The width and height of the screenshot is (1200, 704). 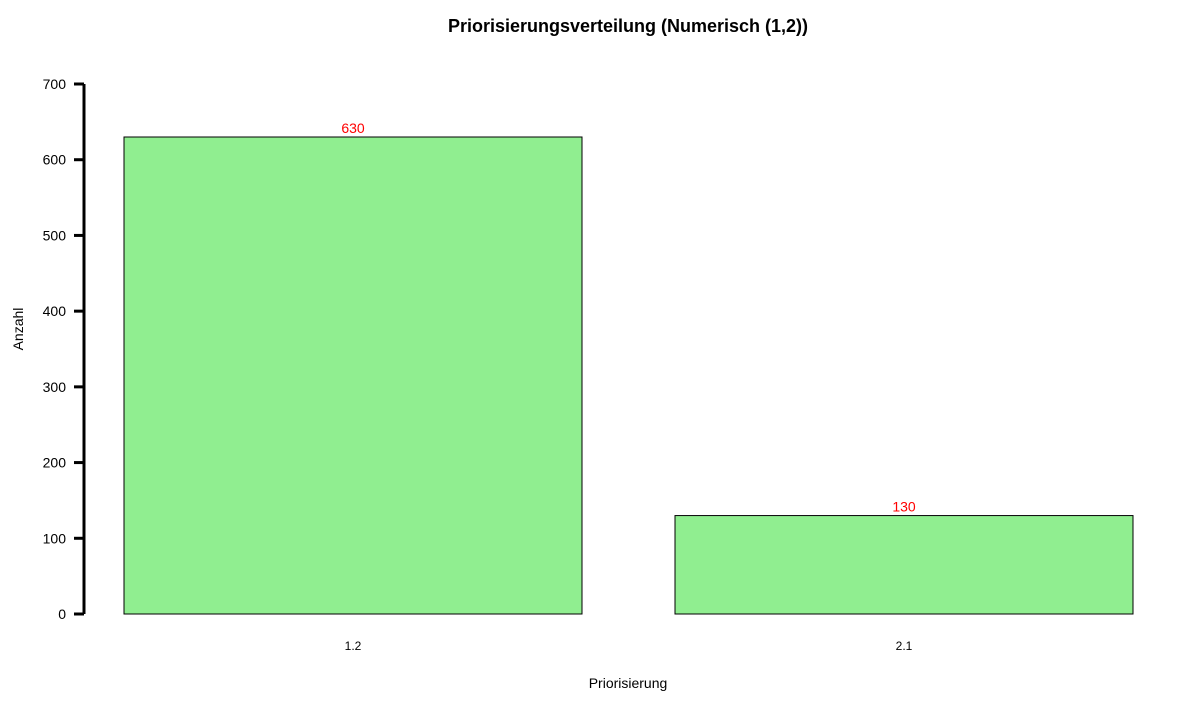 What do you see at coordinates (904, 507) in the screenshot?
I see `bar-value-label: 130` at bounding box center [904, 507].